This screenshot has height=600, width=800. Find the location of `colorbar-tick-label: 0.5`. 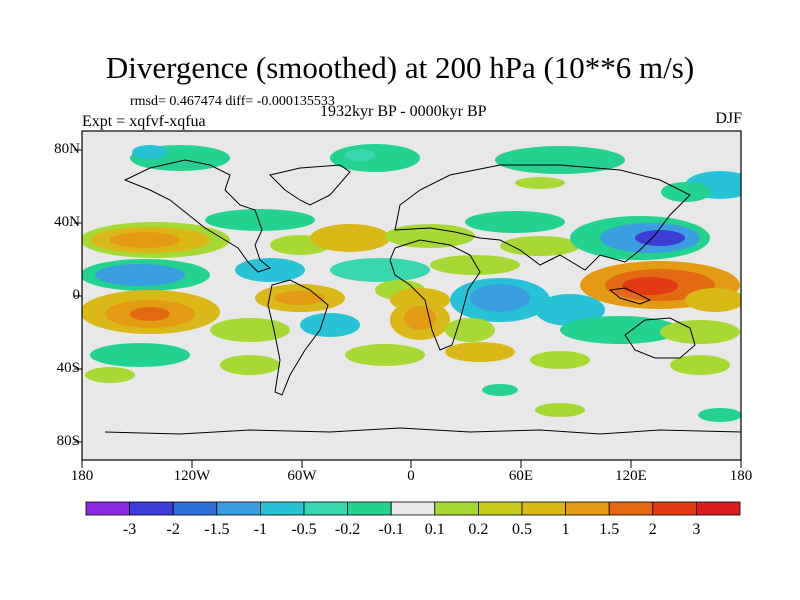

colorbar-tick-label: 0.5 is located at coordinates (522, 529).